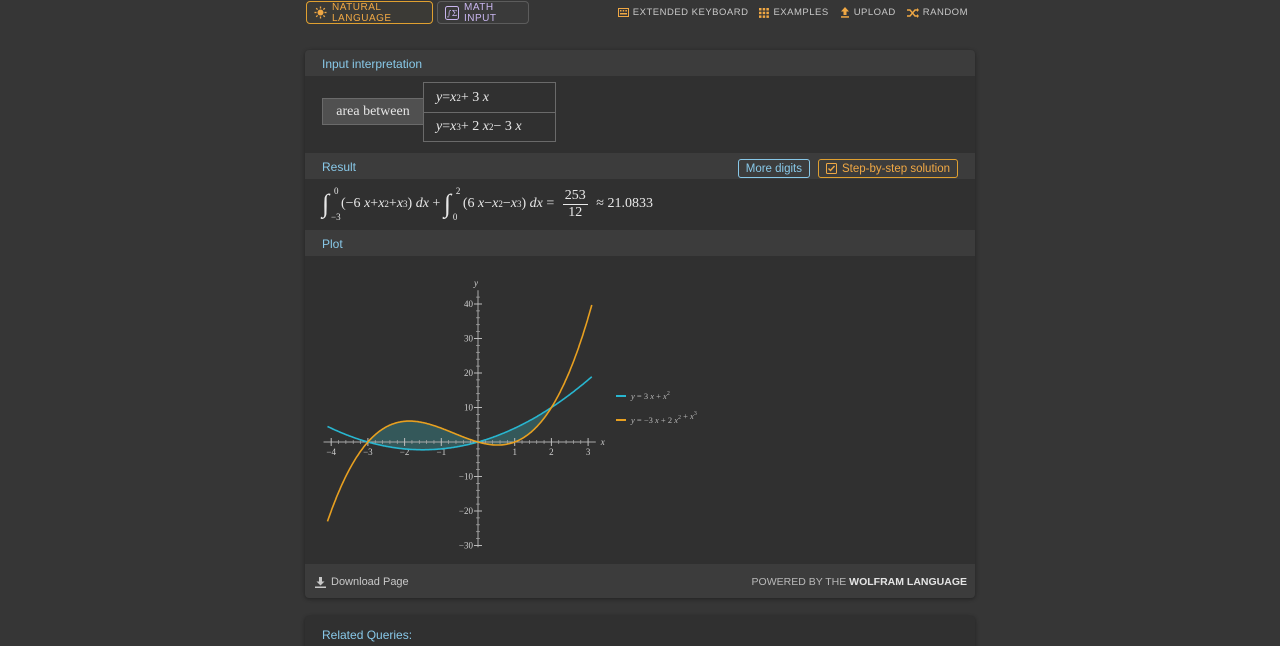 The width and height of the screenshot is (1280, 646). Describe the element at coordinates (320, 12) in the screenshot. I see `sun-icon` at that location.